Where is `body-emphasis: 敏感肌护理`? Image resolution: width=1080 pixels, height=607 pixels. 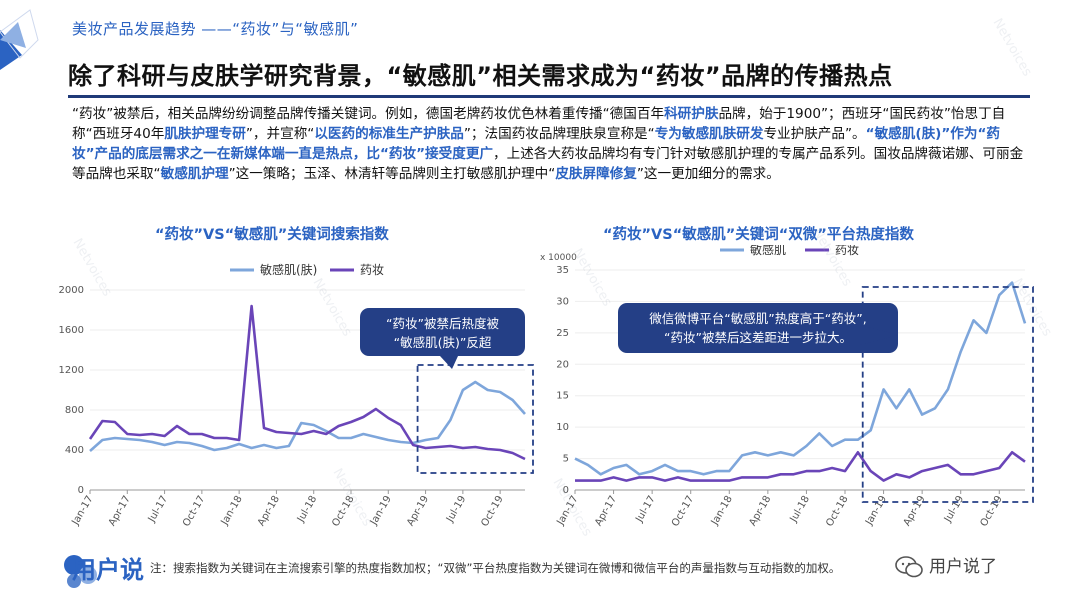
body-emphasis: 敏感肌护理 is located at coordinates (194, 174).